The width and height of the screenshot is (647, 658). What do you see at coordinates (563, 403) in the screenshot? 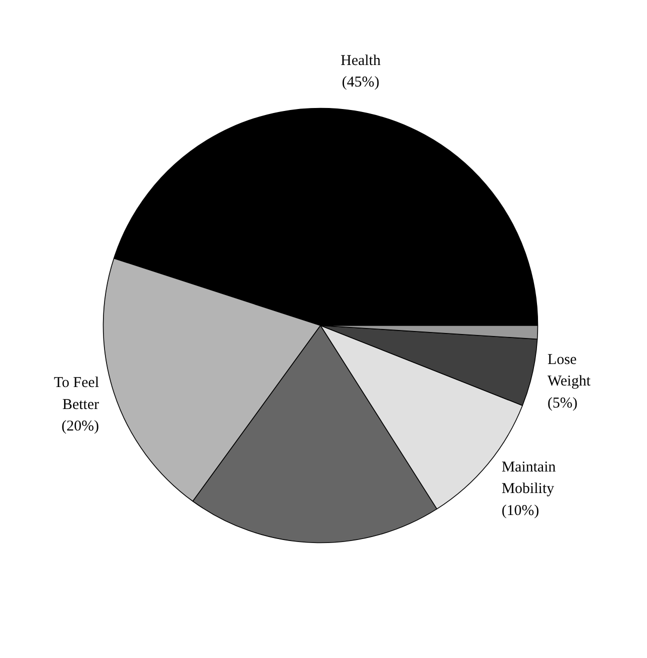
I see `data-label: (5%)` at bounding box center [563, 403].